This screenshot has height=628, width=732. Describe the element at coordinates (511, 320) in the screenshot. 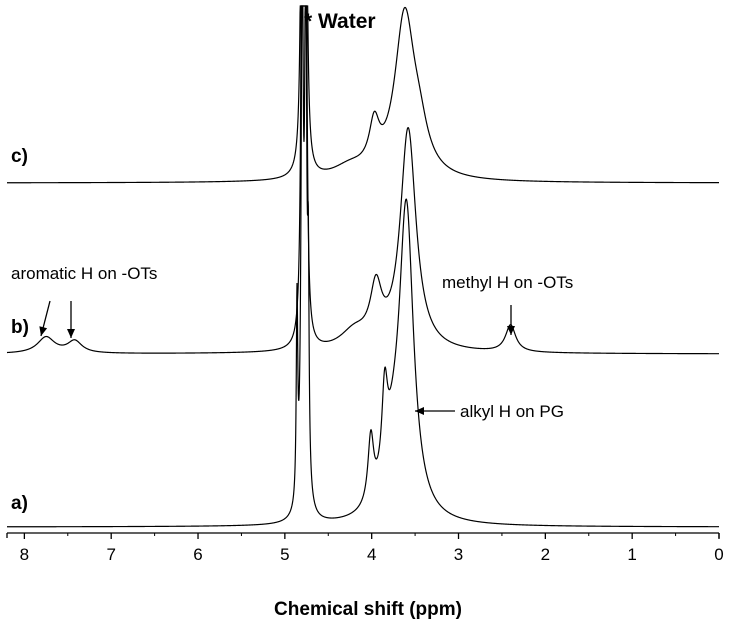

I see `arrow-methyl` at that location.